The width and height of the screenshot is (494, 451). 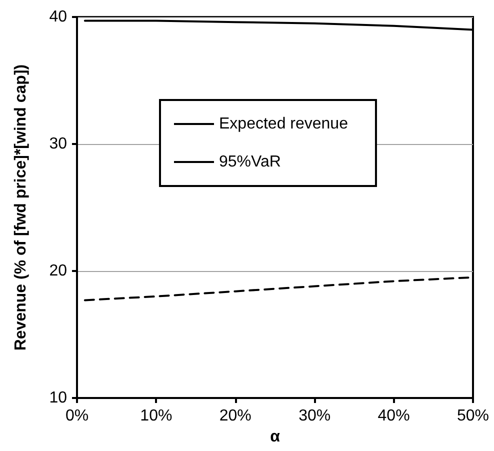 What do you see at coordinates (235, 416) in the screenshot?
I see `x-tick-label: 20%` at bounding box center [235, 416].